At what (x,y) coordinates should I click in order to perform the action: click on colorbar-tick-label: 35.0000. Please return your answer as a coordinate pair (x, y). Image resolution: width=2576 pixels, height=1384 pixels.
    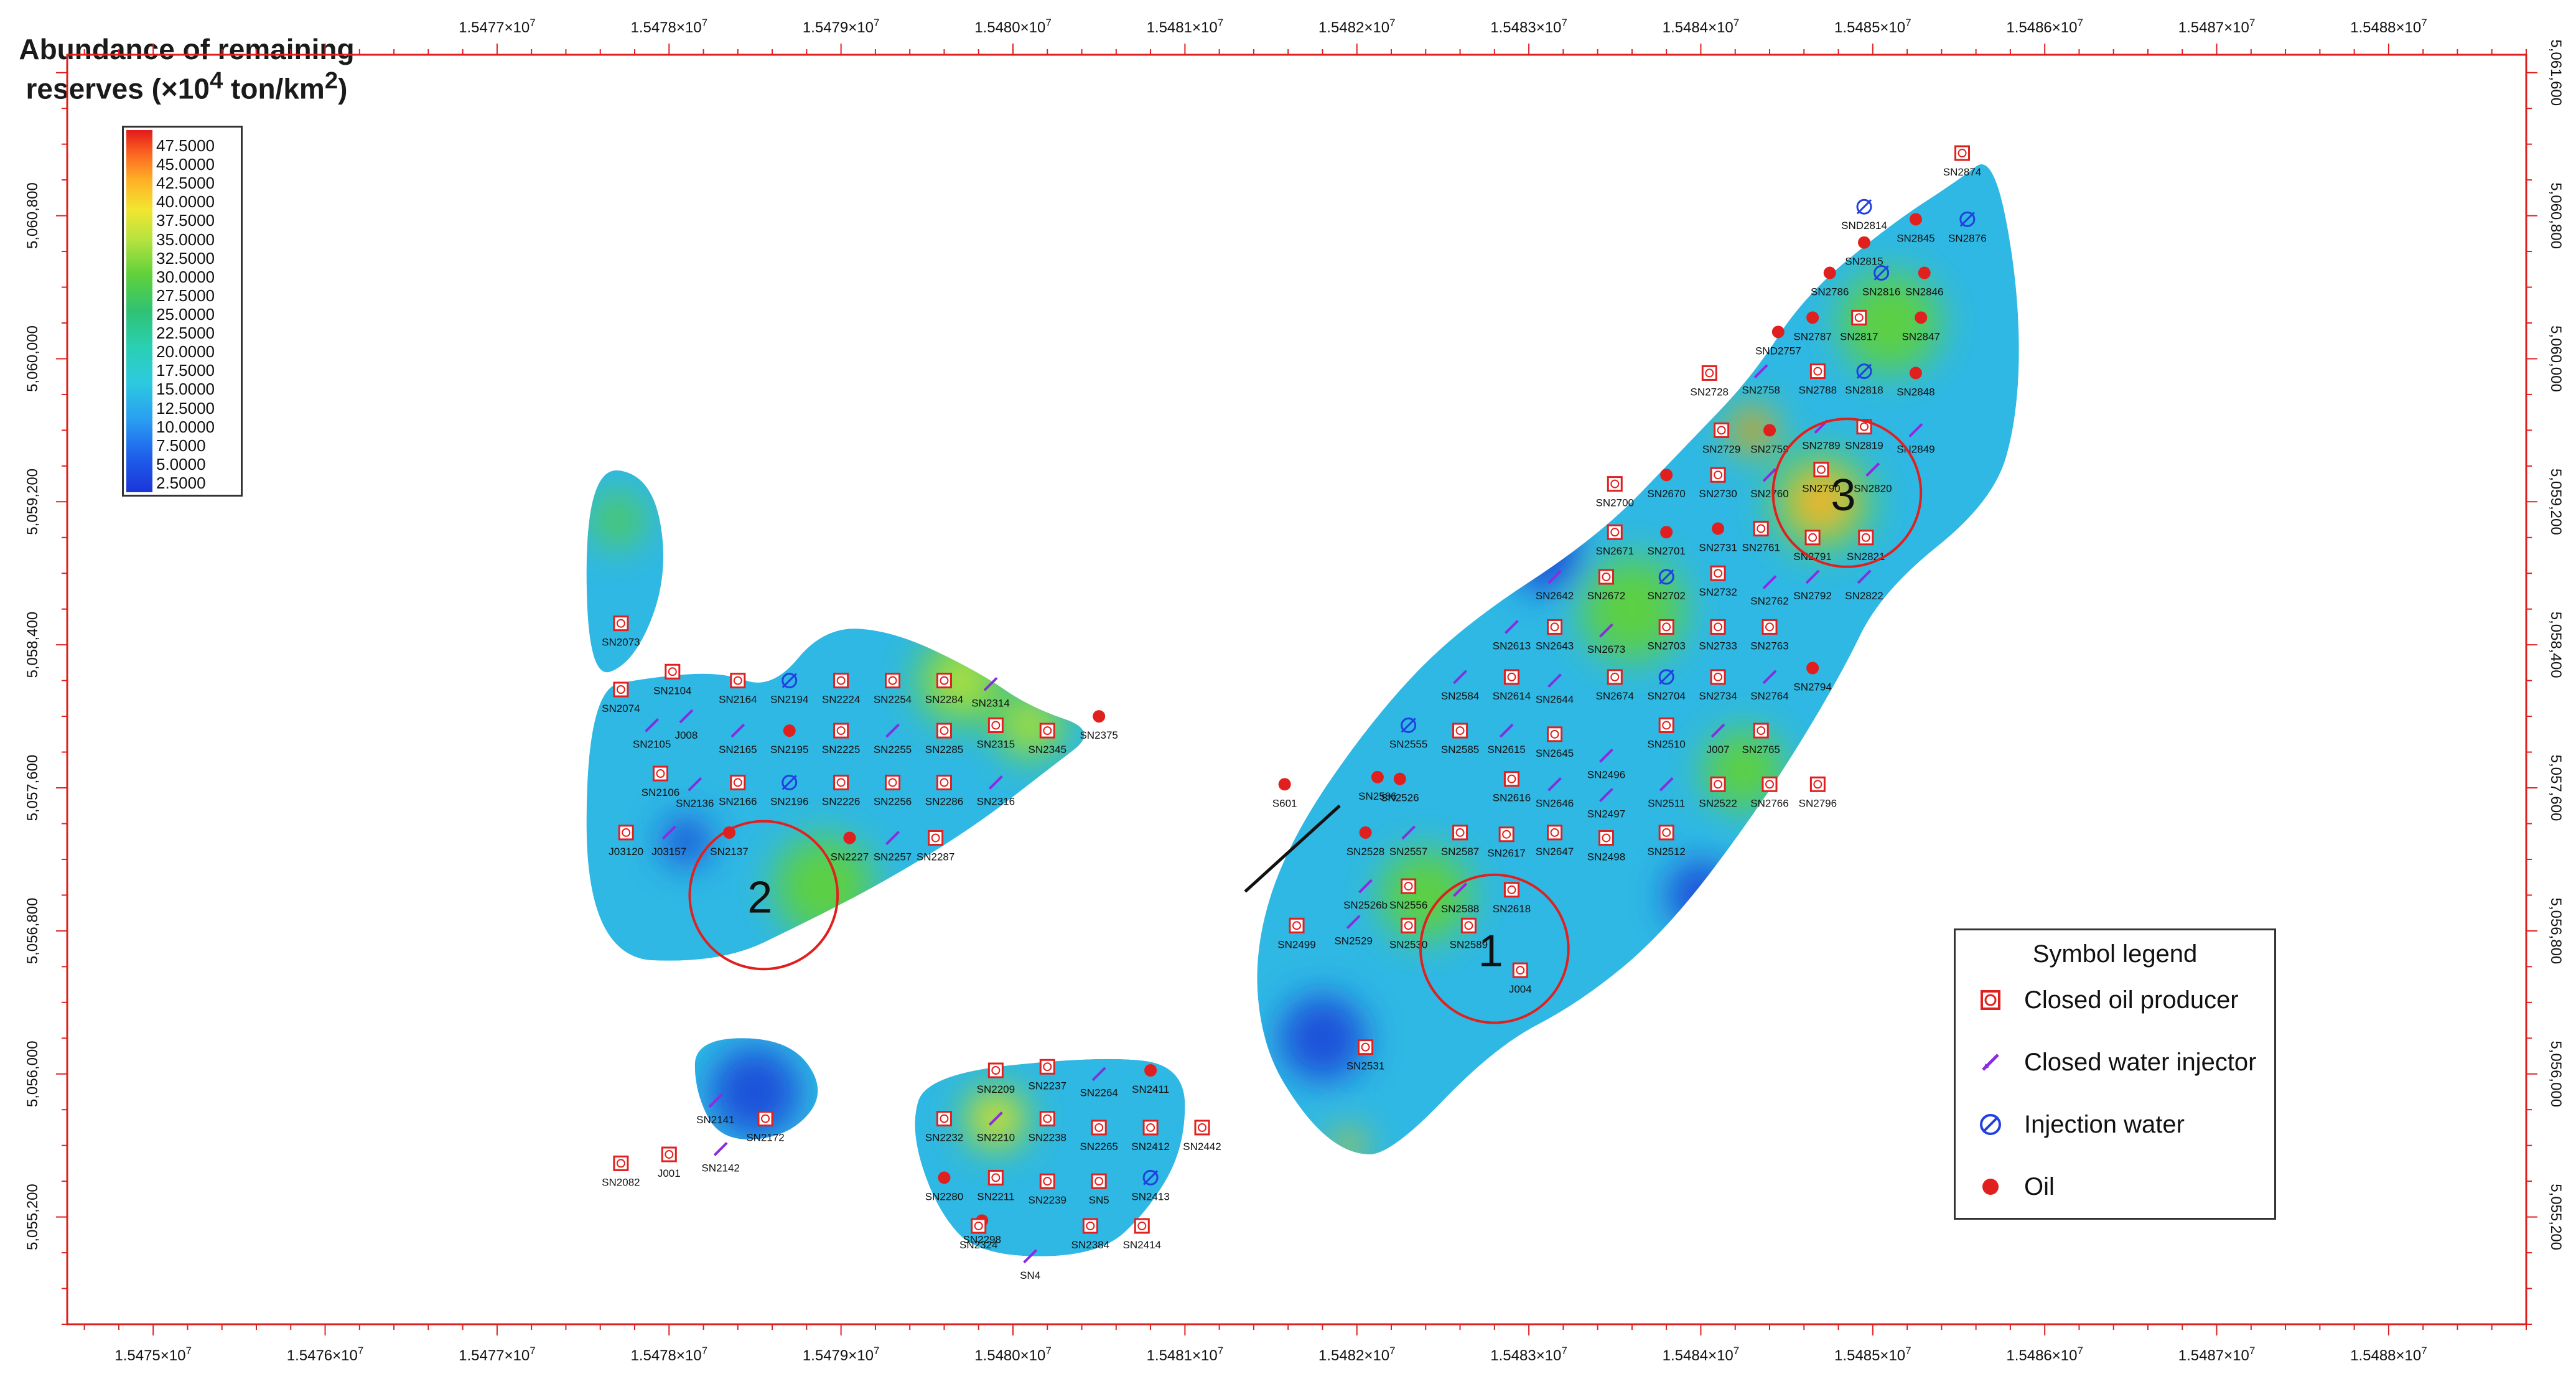
    Looking at the image, I should click on (185, 239).